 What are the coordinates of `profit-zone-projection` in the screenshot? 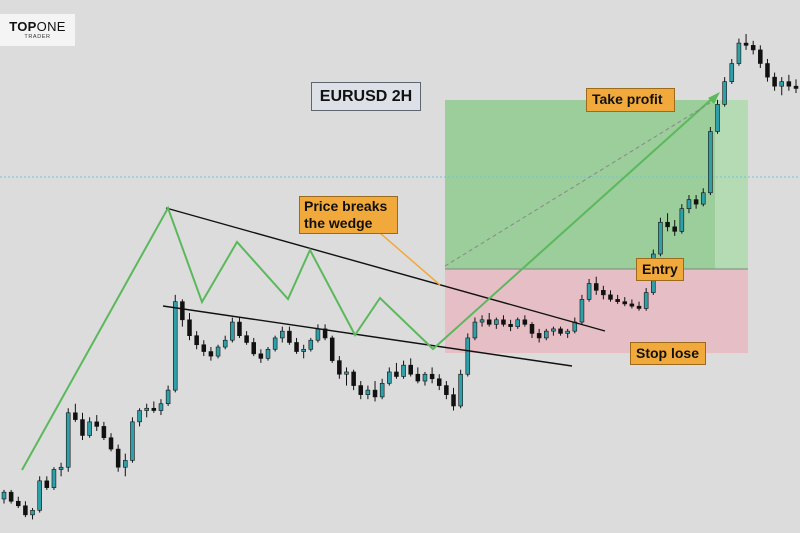 It's located at (731, 184).